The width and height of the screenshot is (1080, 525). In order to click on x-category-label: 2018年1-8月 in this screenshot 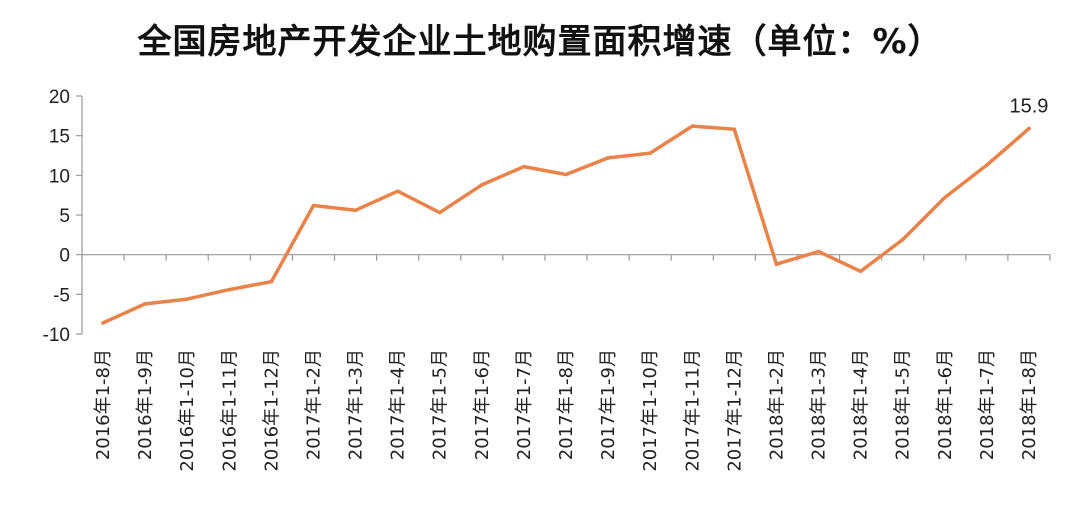, I will do `click(1029, 404)`.